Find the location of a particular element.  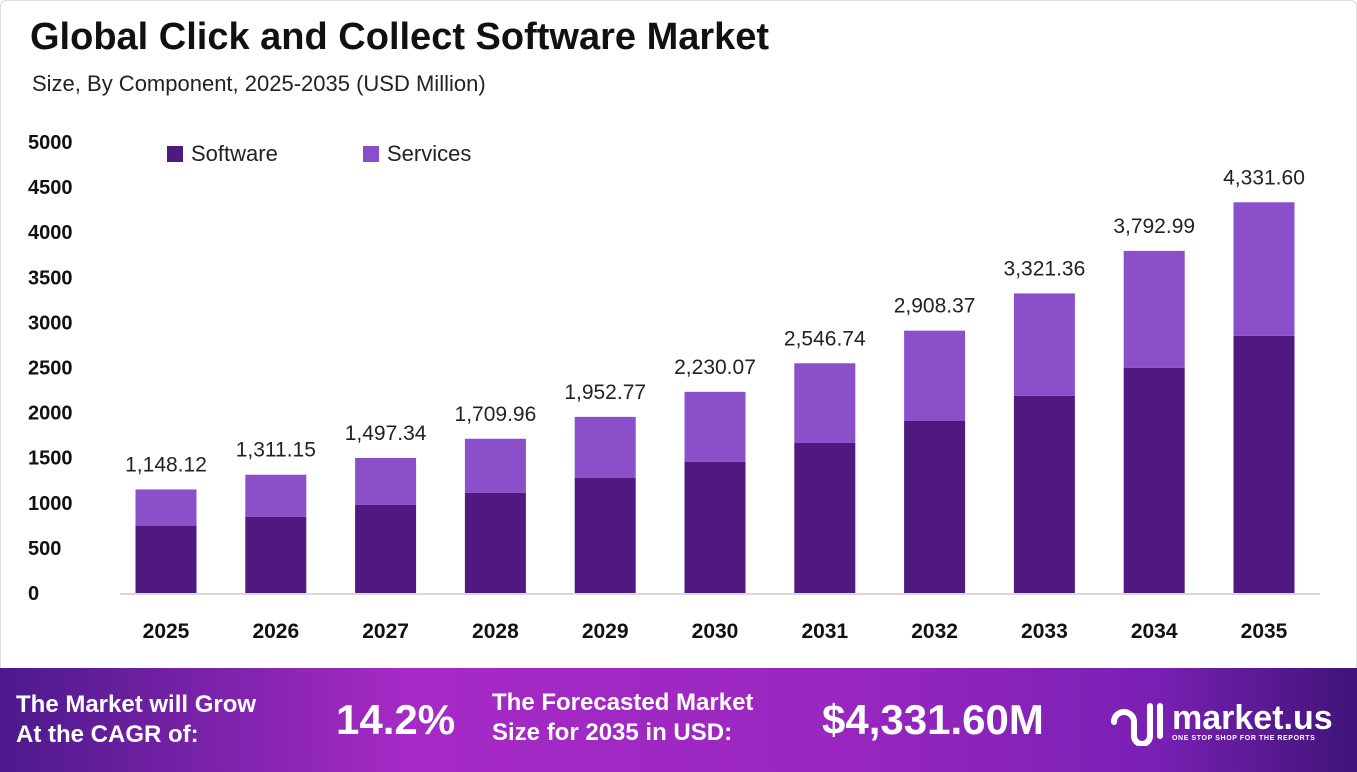

data-label-2032: 2,908.37 is located at coordinates (935, 306).